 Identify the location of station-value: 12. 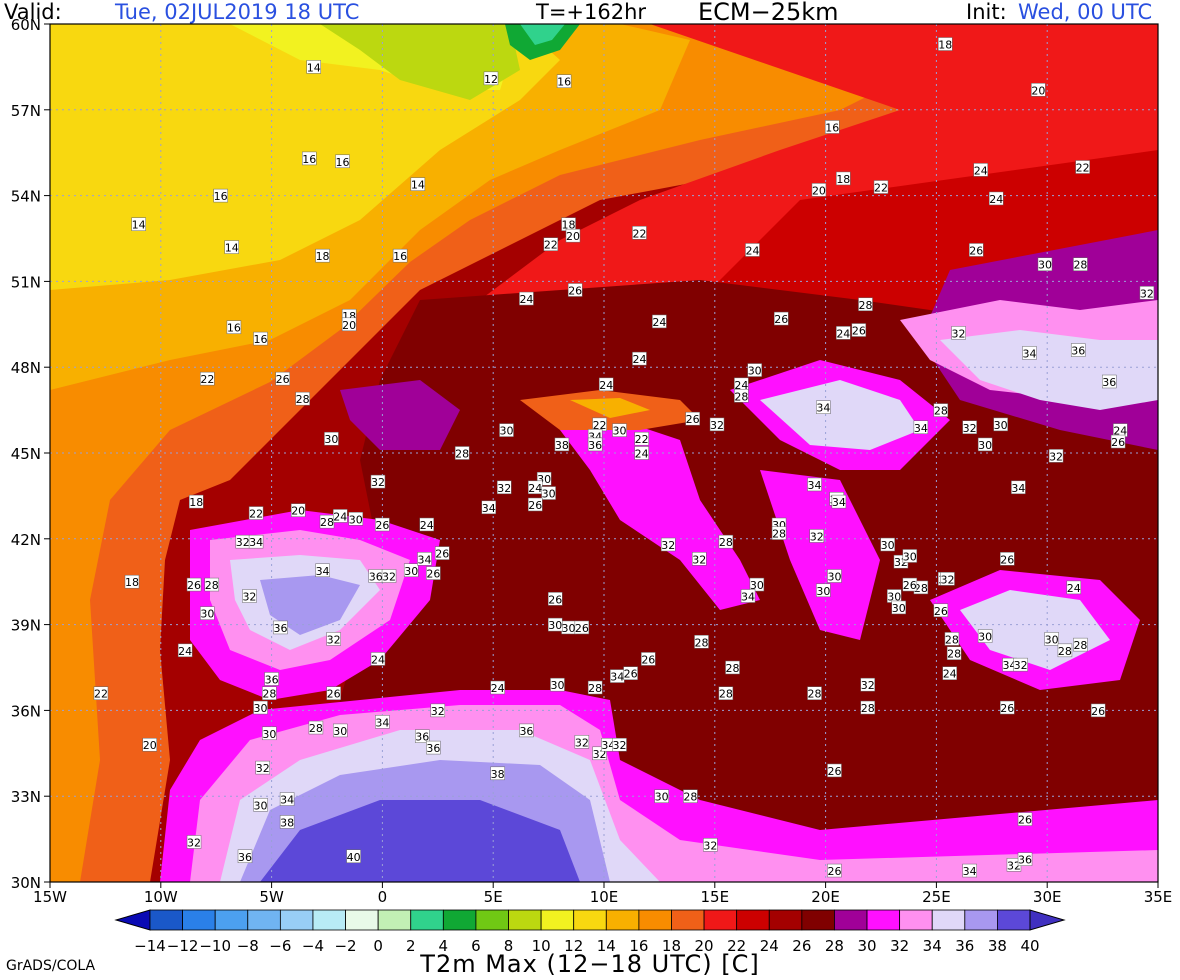
(491, 78).